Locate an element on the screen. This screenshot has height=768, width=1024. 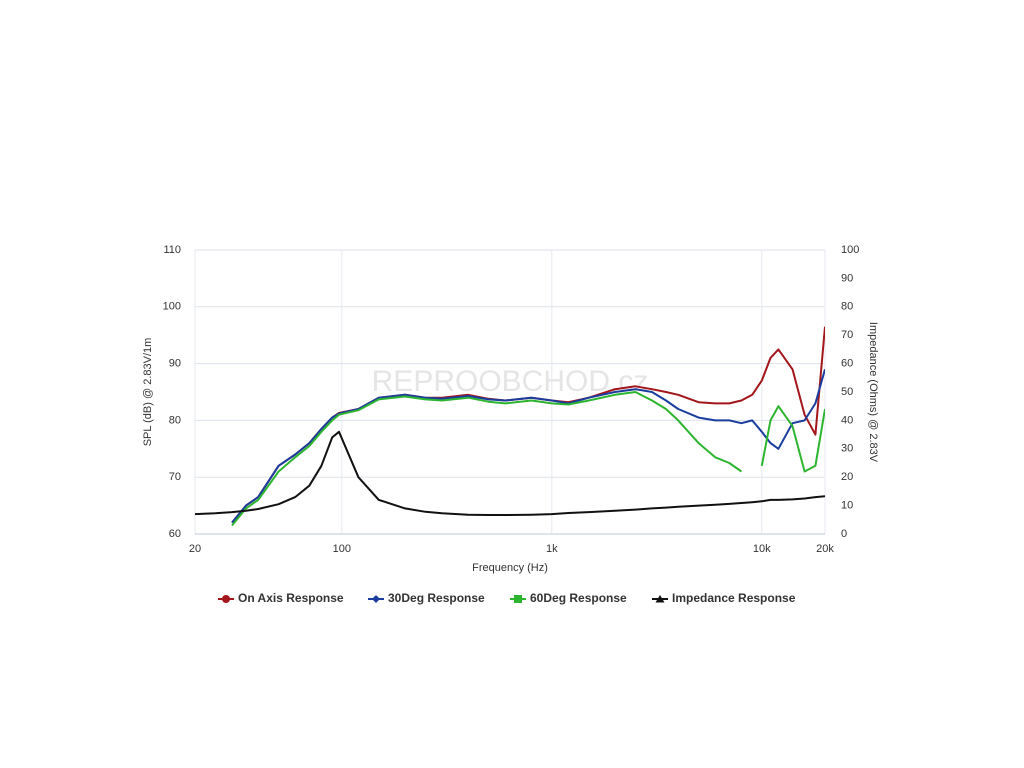
y-tick-label: 90 is located at coordinates (175, 364).